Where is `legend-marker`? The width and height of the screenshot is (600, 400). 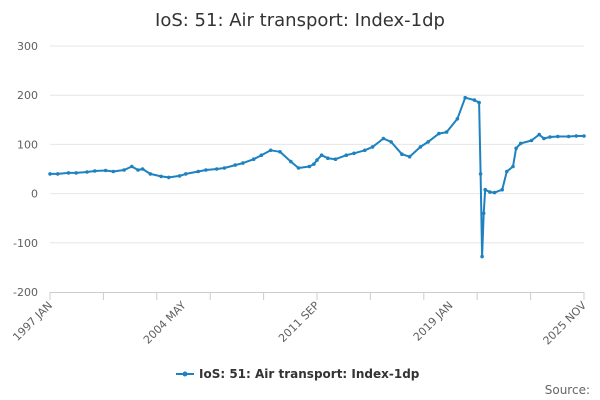
legend-marker is located at coordinates (185, 374).